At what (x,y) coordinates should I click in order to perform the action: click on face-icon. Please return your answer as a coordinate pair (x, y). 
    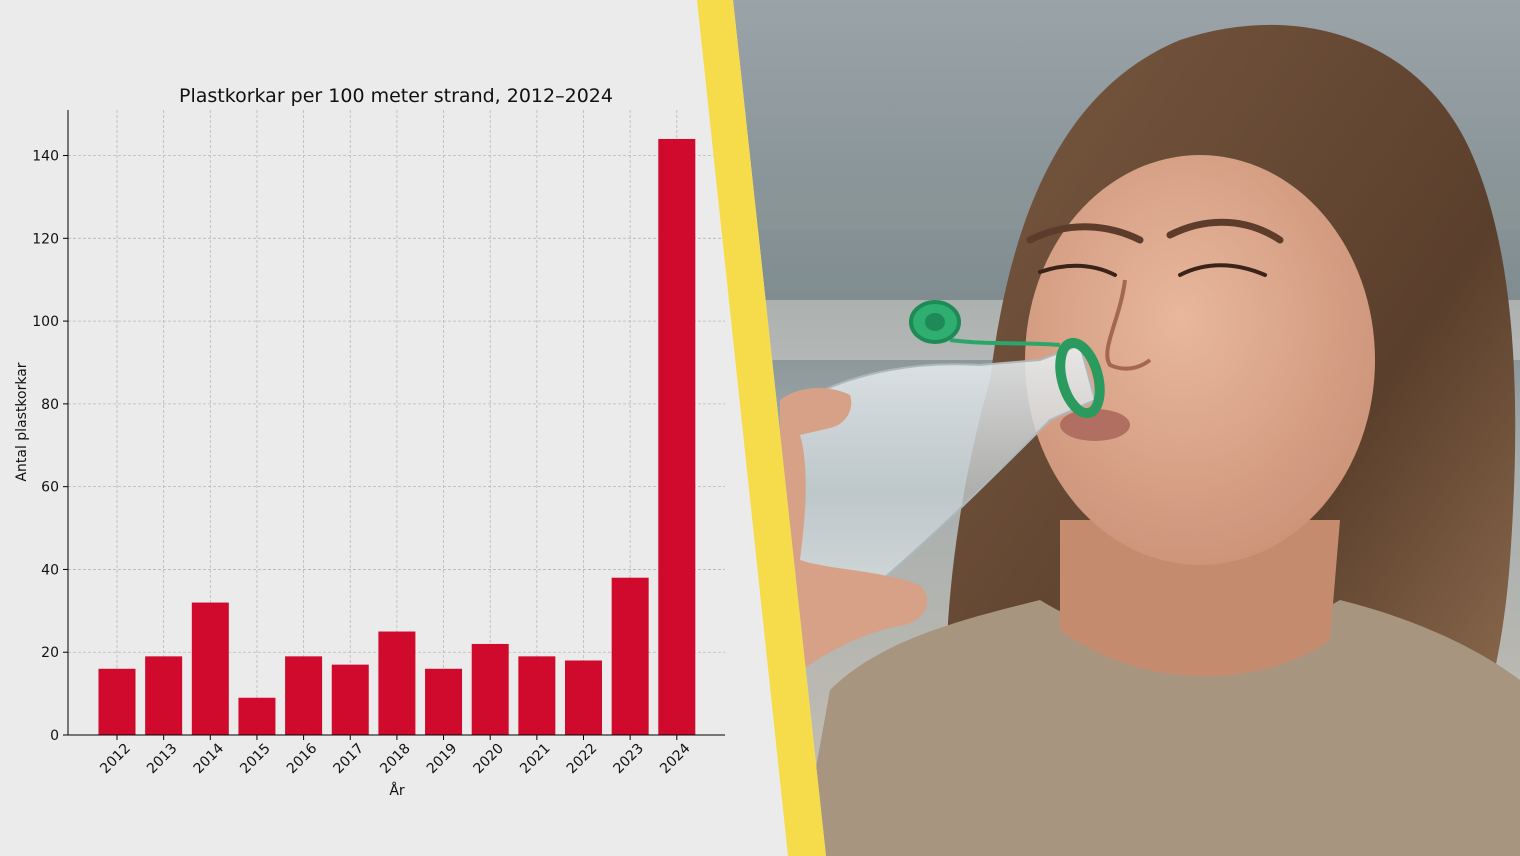
    Looking at the image, I should click on (1200, 360).